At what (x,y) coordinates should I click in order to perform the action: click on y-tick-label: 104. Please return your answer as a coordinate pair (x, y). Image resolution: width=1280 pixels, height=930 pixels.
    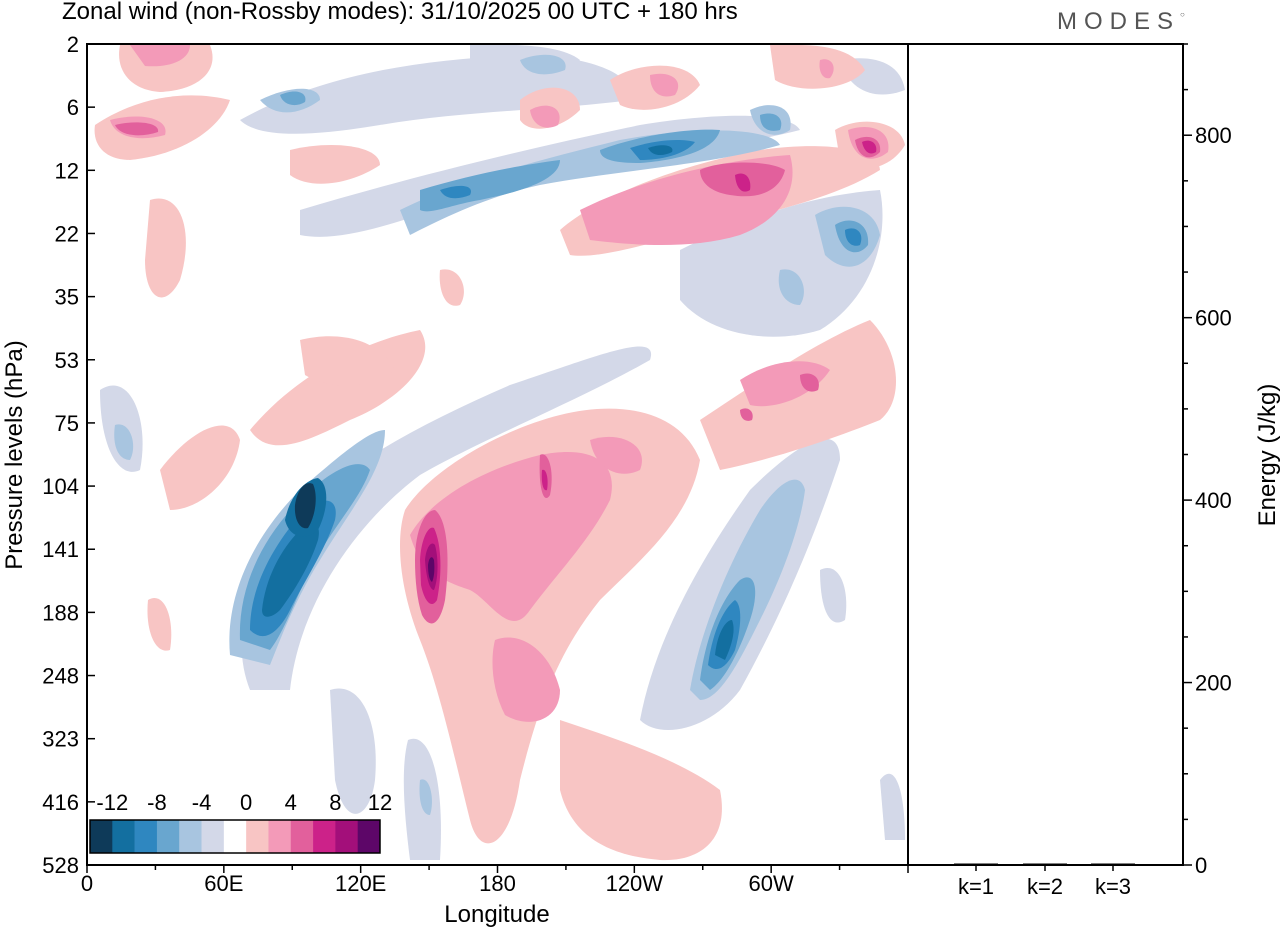
    Looking at the image, I should click on (60, 486).